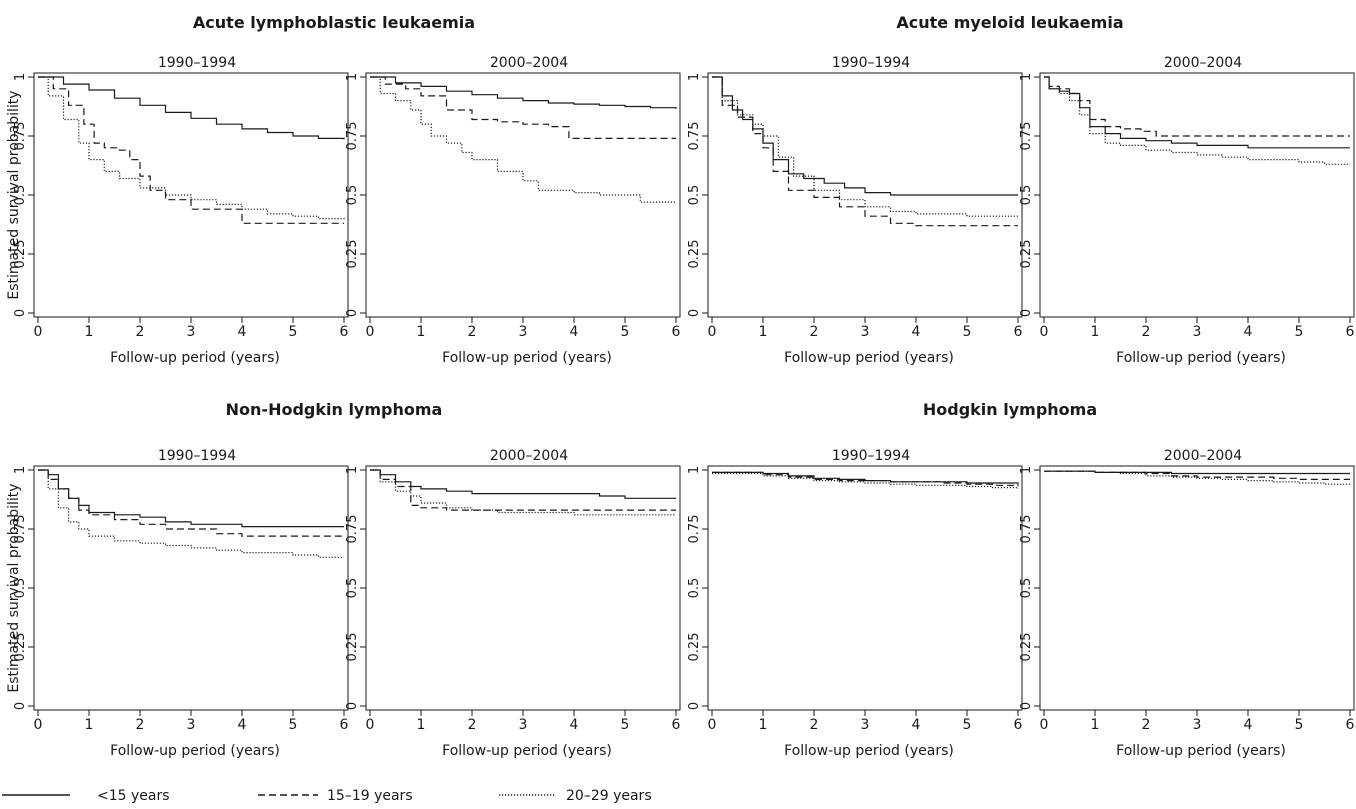  What do you see at coordinates (334, 409) in the screenshot?
I see `group-title: Non-Hodgkin lymphoma` at bounding box center [334, 409].